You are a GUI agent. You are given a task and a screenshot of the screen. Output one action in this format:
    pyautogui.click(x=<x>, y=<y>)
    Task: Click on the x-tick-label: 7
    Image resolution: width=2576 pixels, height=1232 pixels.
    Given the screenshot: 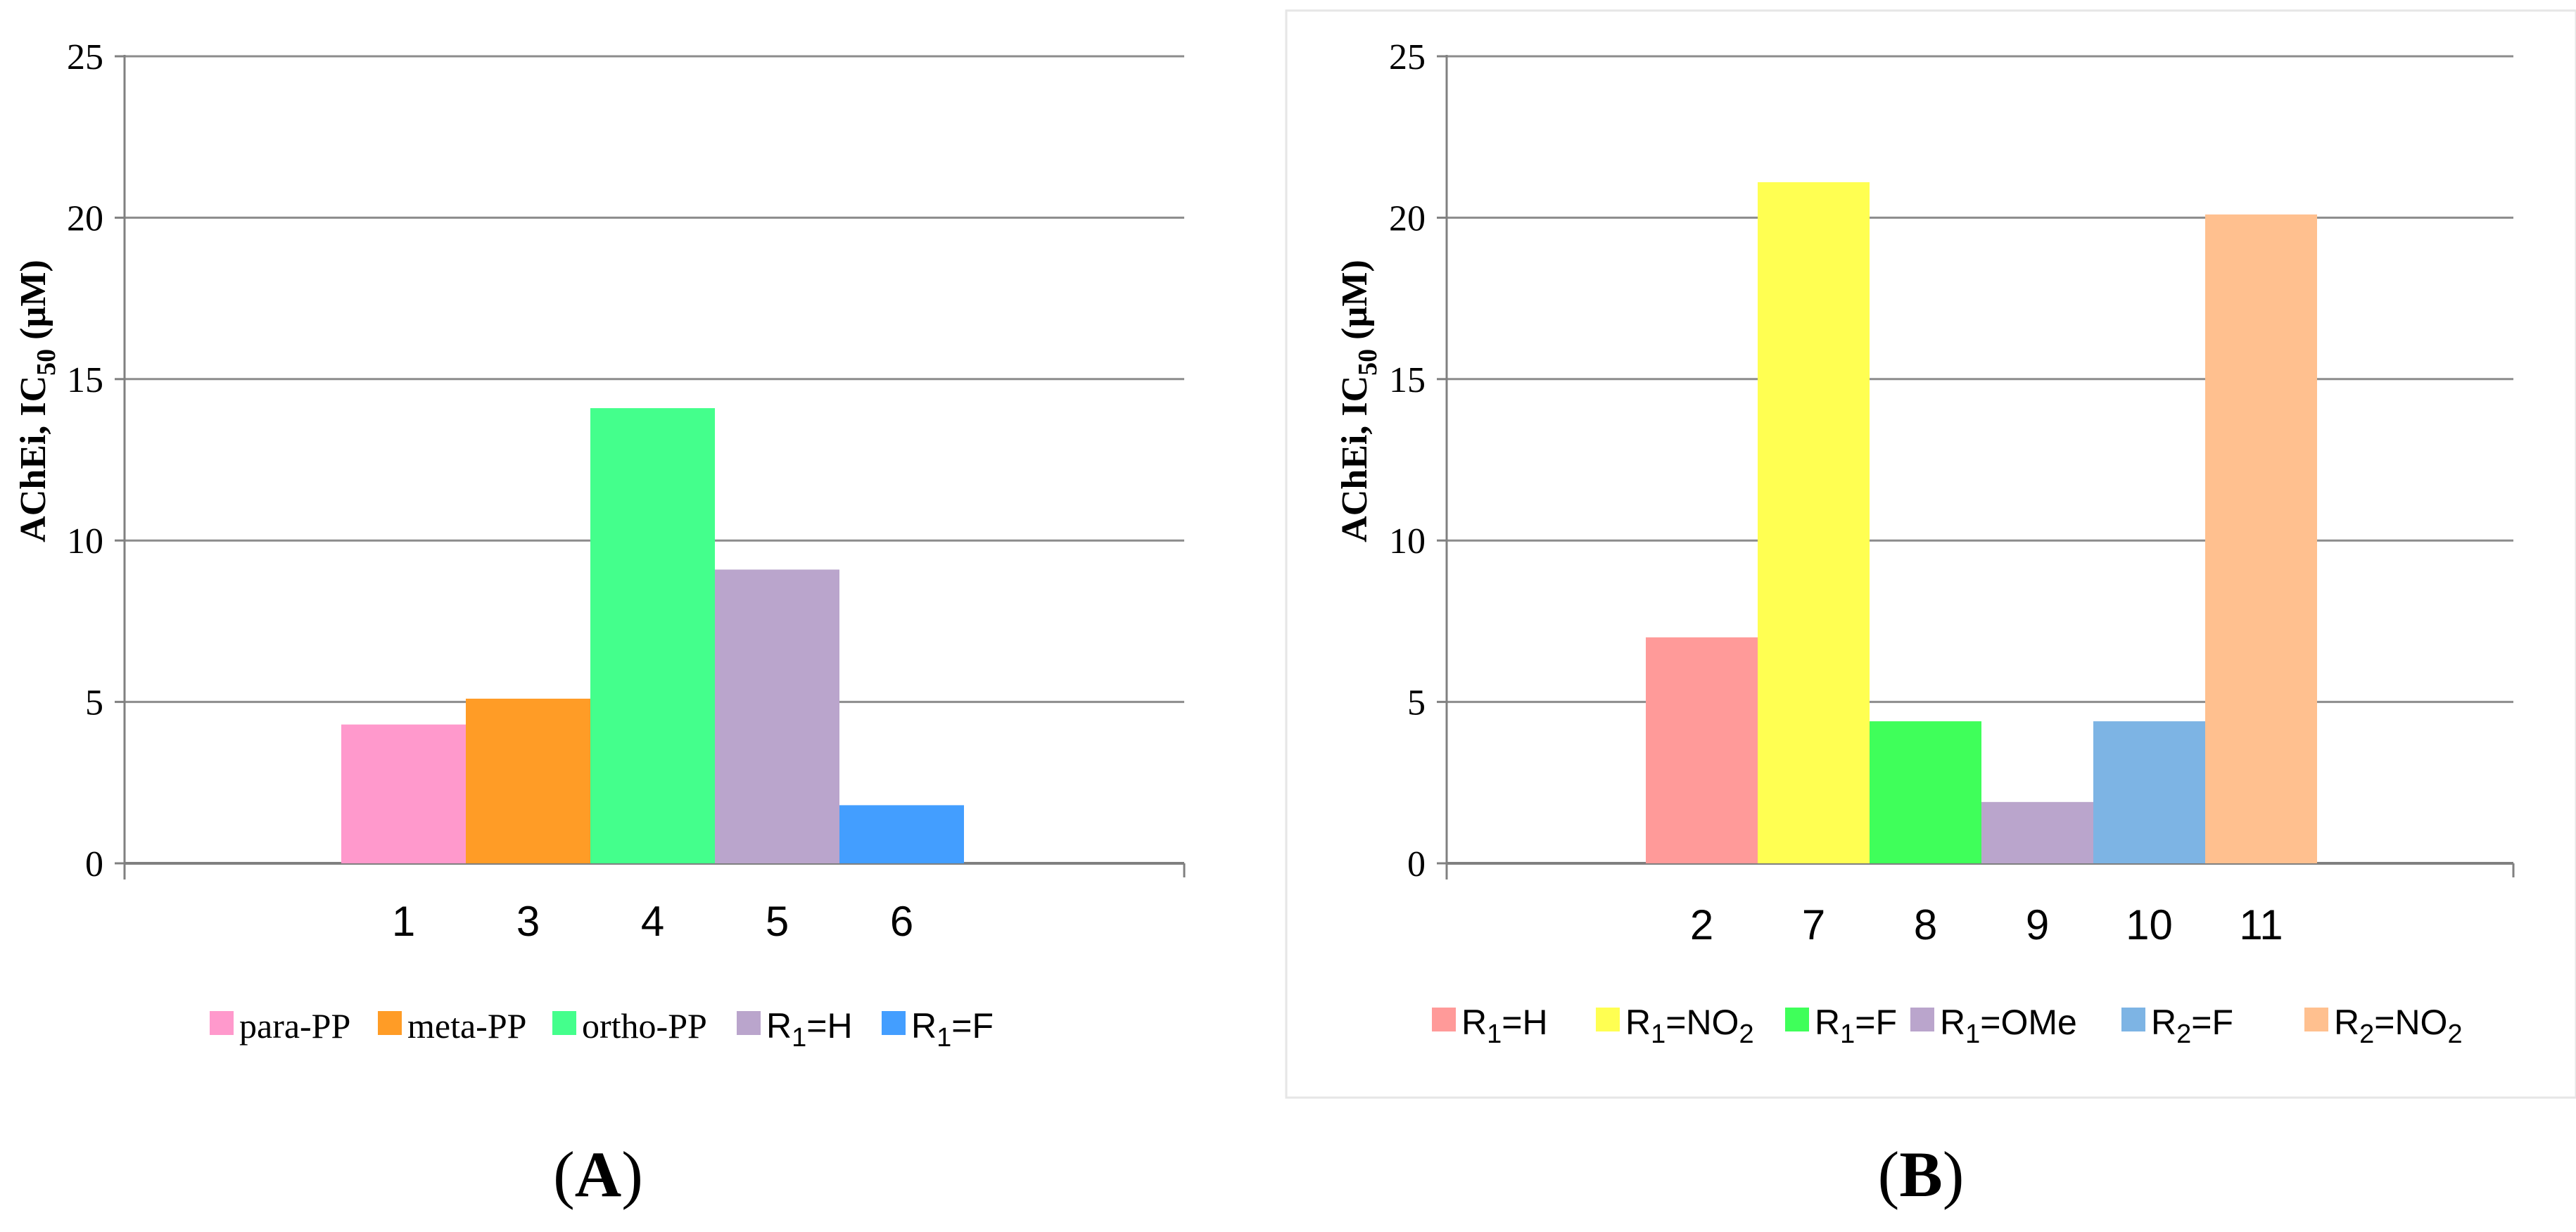 What is the action you would take?
    pyautogui.click(x=1813, y=924)
    